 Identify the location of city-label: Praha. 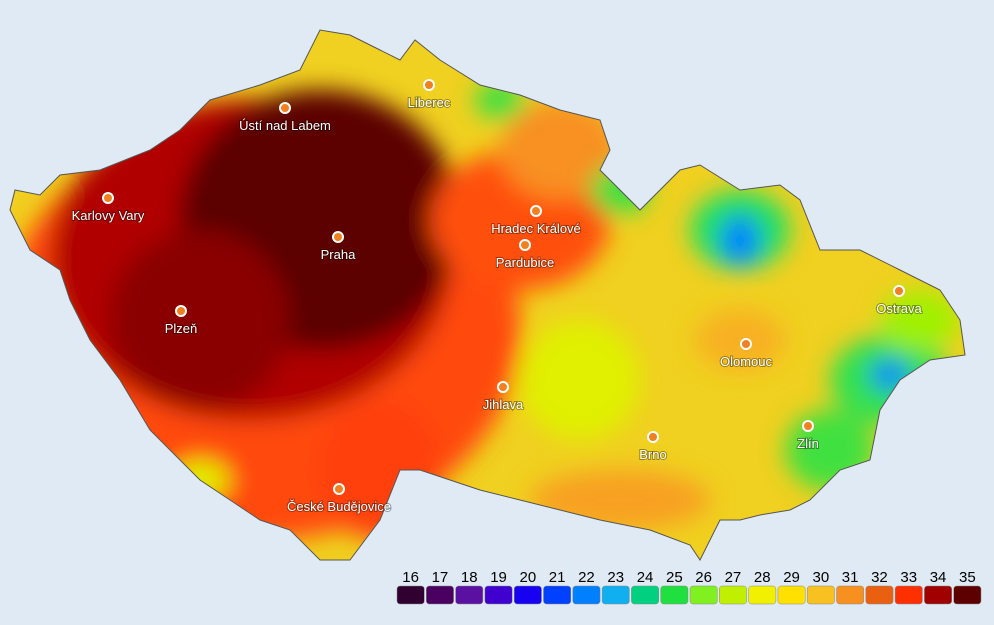
(338, 254).